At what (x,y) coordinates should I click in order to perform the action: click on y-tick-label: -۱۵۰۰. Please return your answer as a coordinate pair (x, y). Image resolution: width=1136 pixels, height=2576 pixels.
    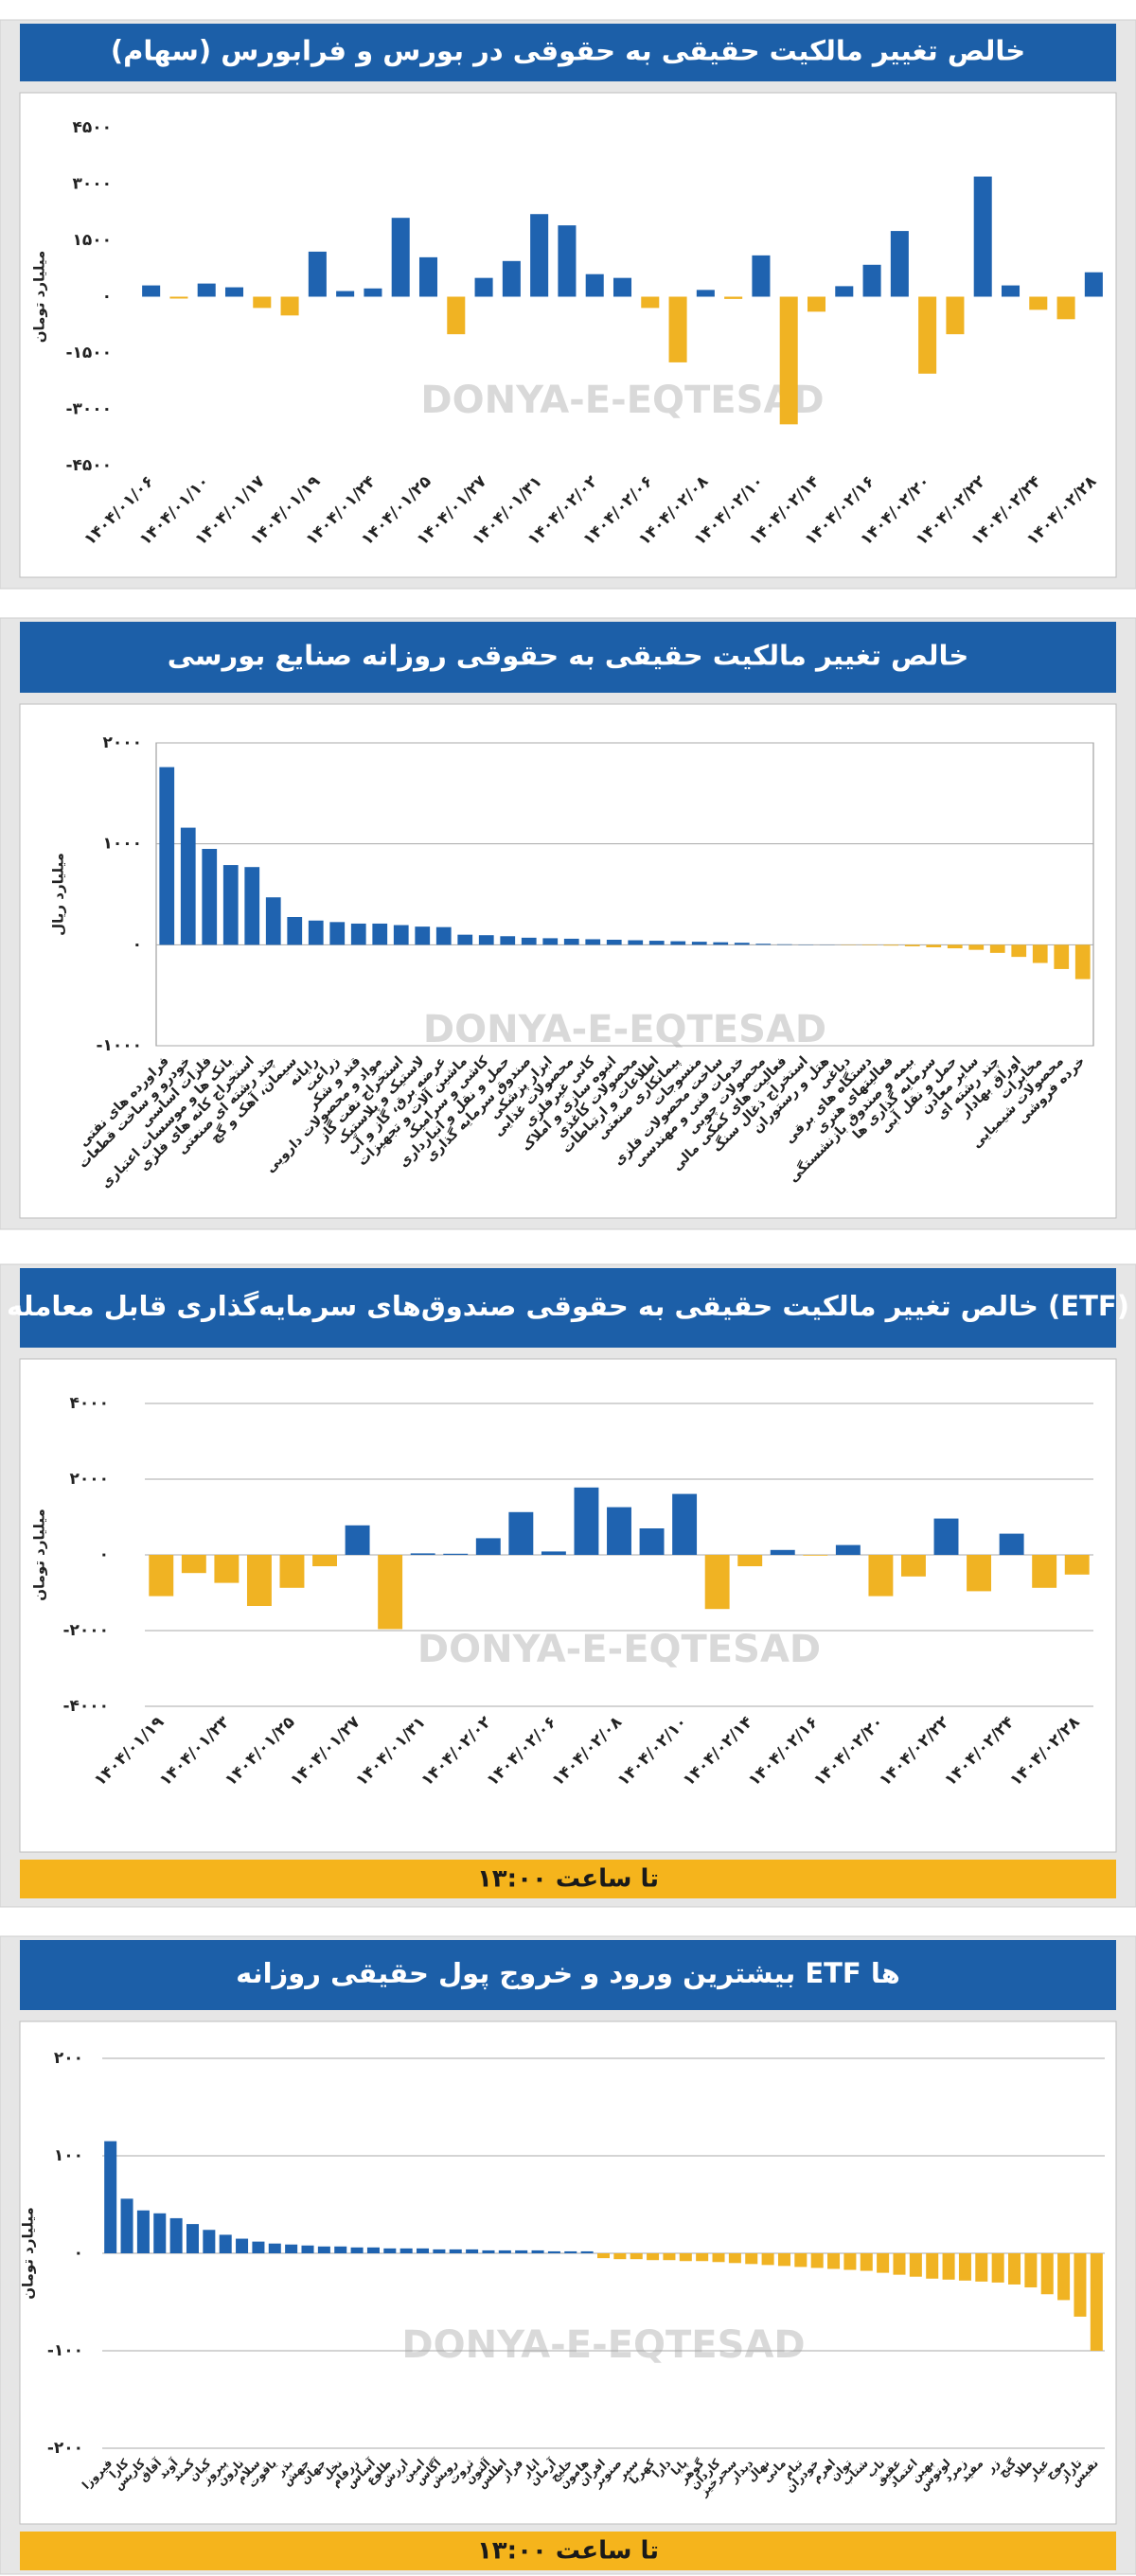
    Looking at the image, I should click on (88, 353).